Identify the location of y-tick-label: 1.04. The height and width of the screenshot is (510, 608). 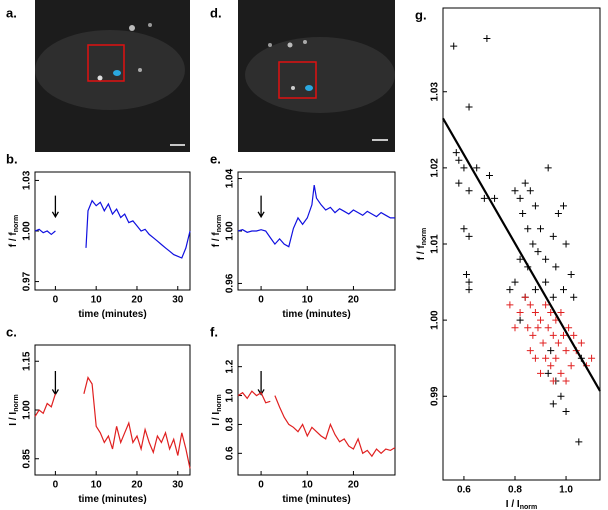
(230, 178).